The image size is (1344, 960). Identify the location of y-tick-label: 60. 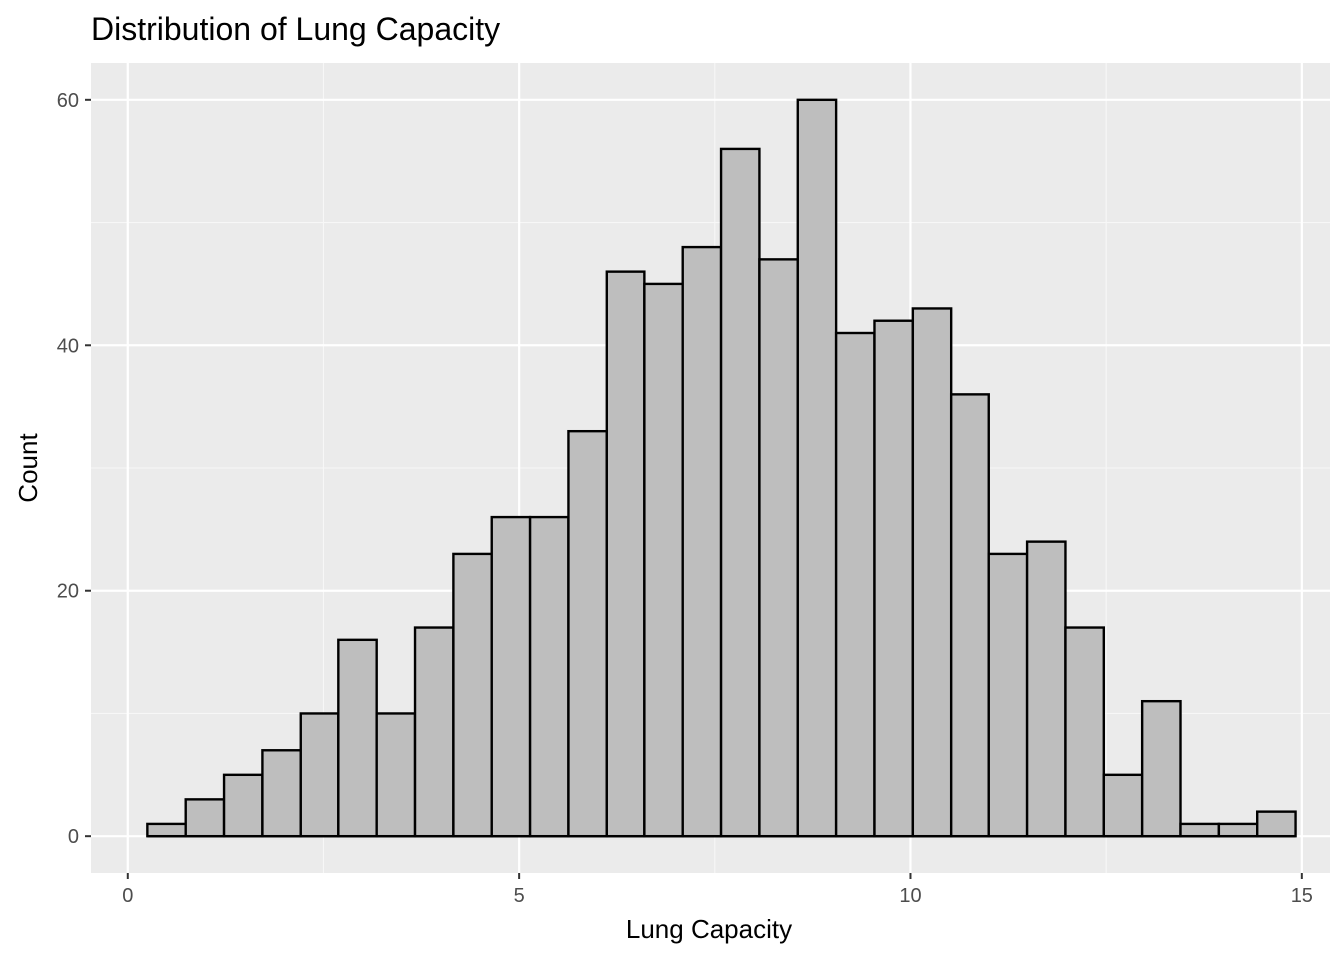
(68, 101).